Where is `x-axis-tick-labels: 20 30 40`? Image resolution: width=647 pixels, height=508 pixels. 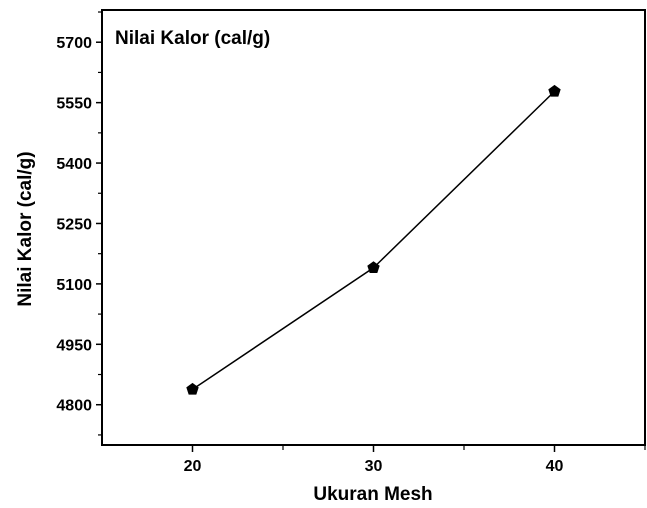
x-axis-tick-labels: 20 30 40 is located at coordinates (374, 466).